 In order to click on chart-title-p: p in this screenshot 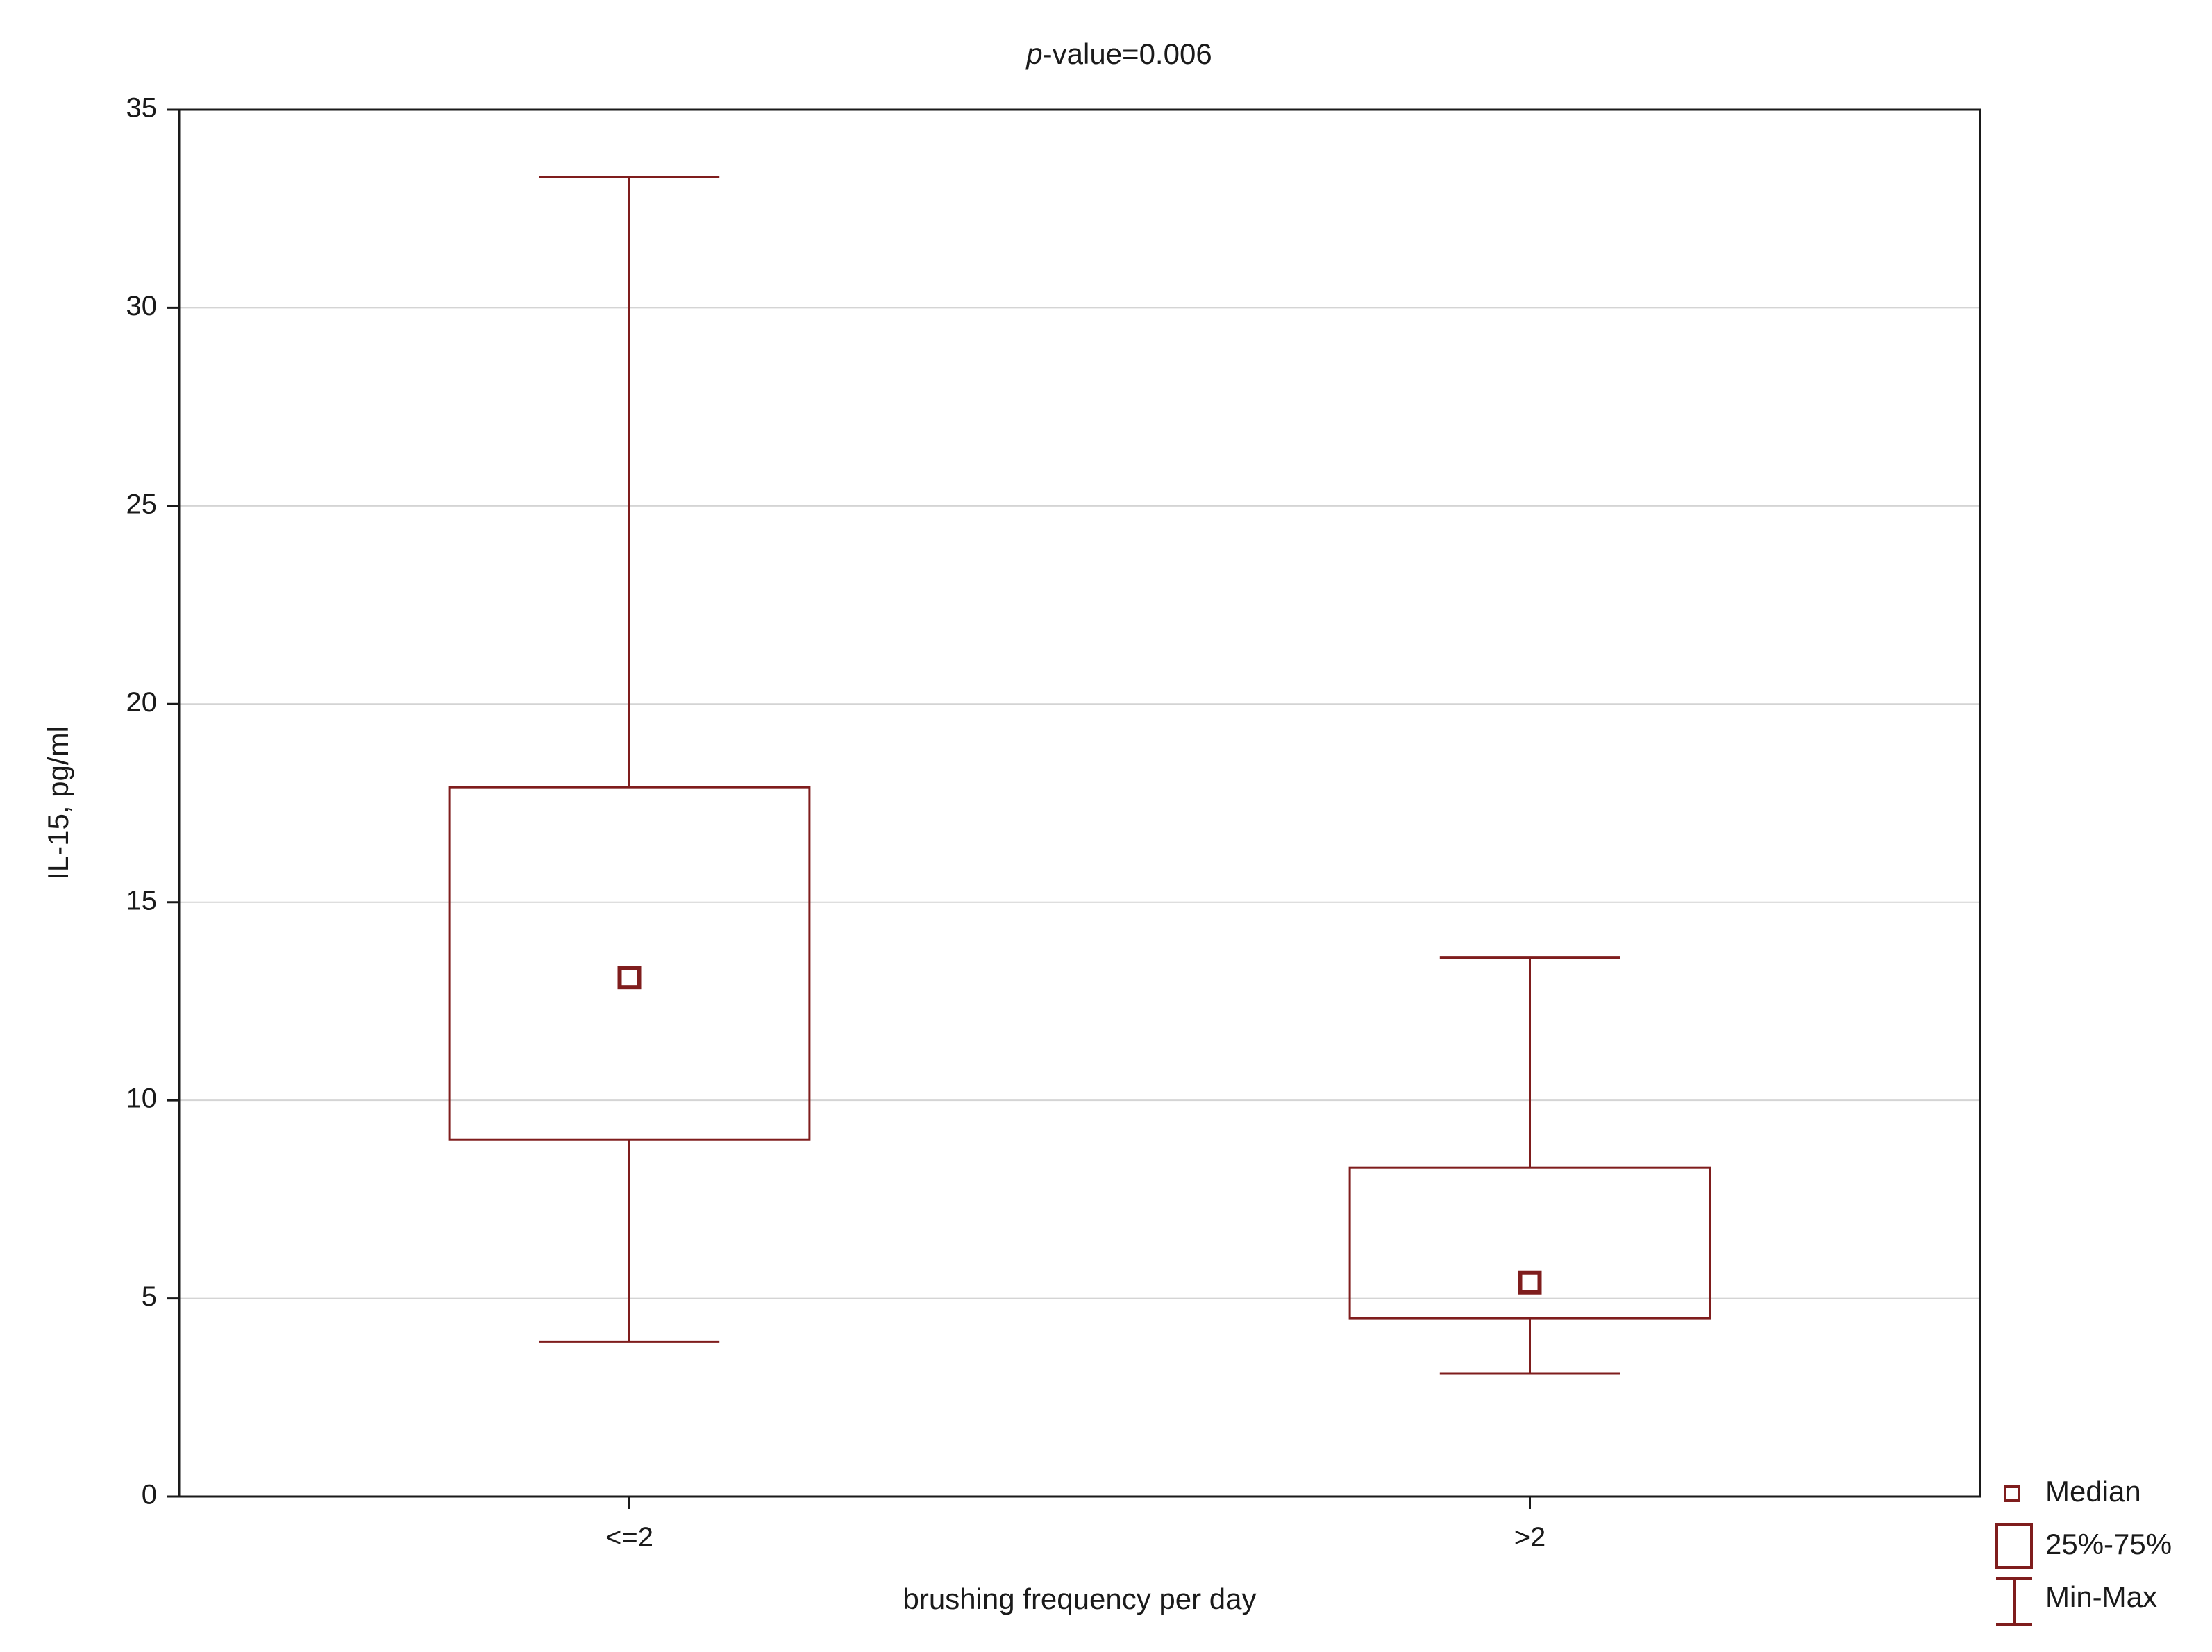, I will do `click(1033, 53)`.